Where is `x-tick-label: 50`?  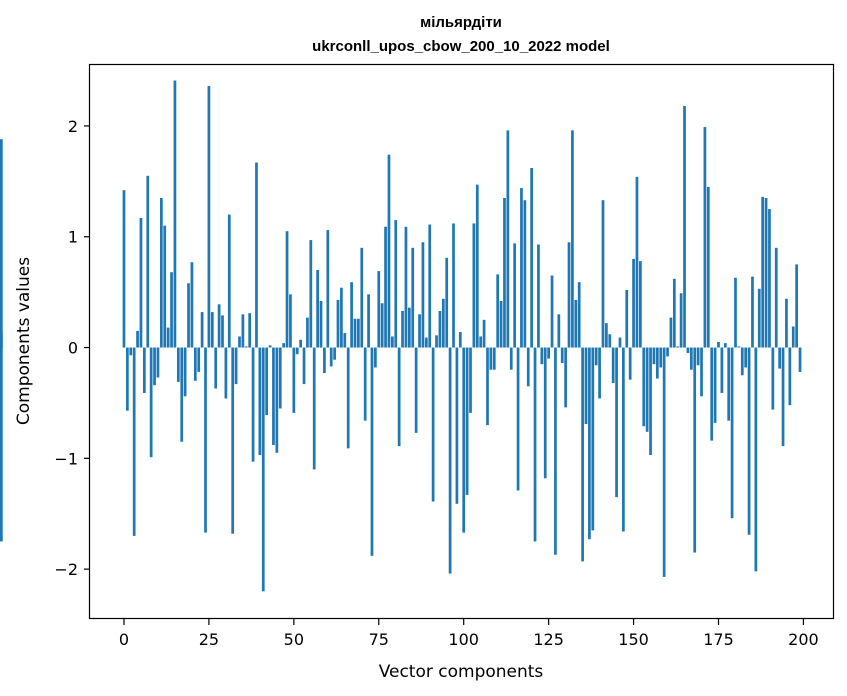 x-tick-label: 50 is located at coordinates (294, 639).